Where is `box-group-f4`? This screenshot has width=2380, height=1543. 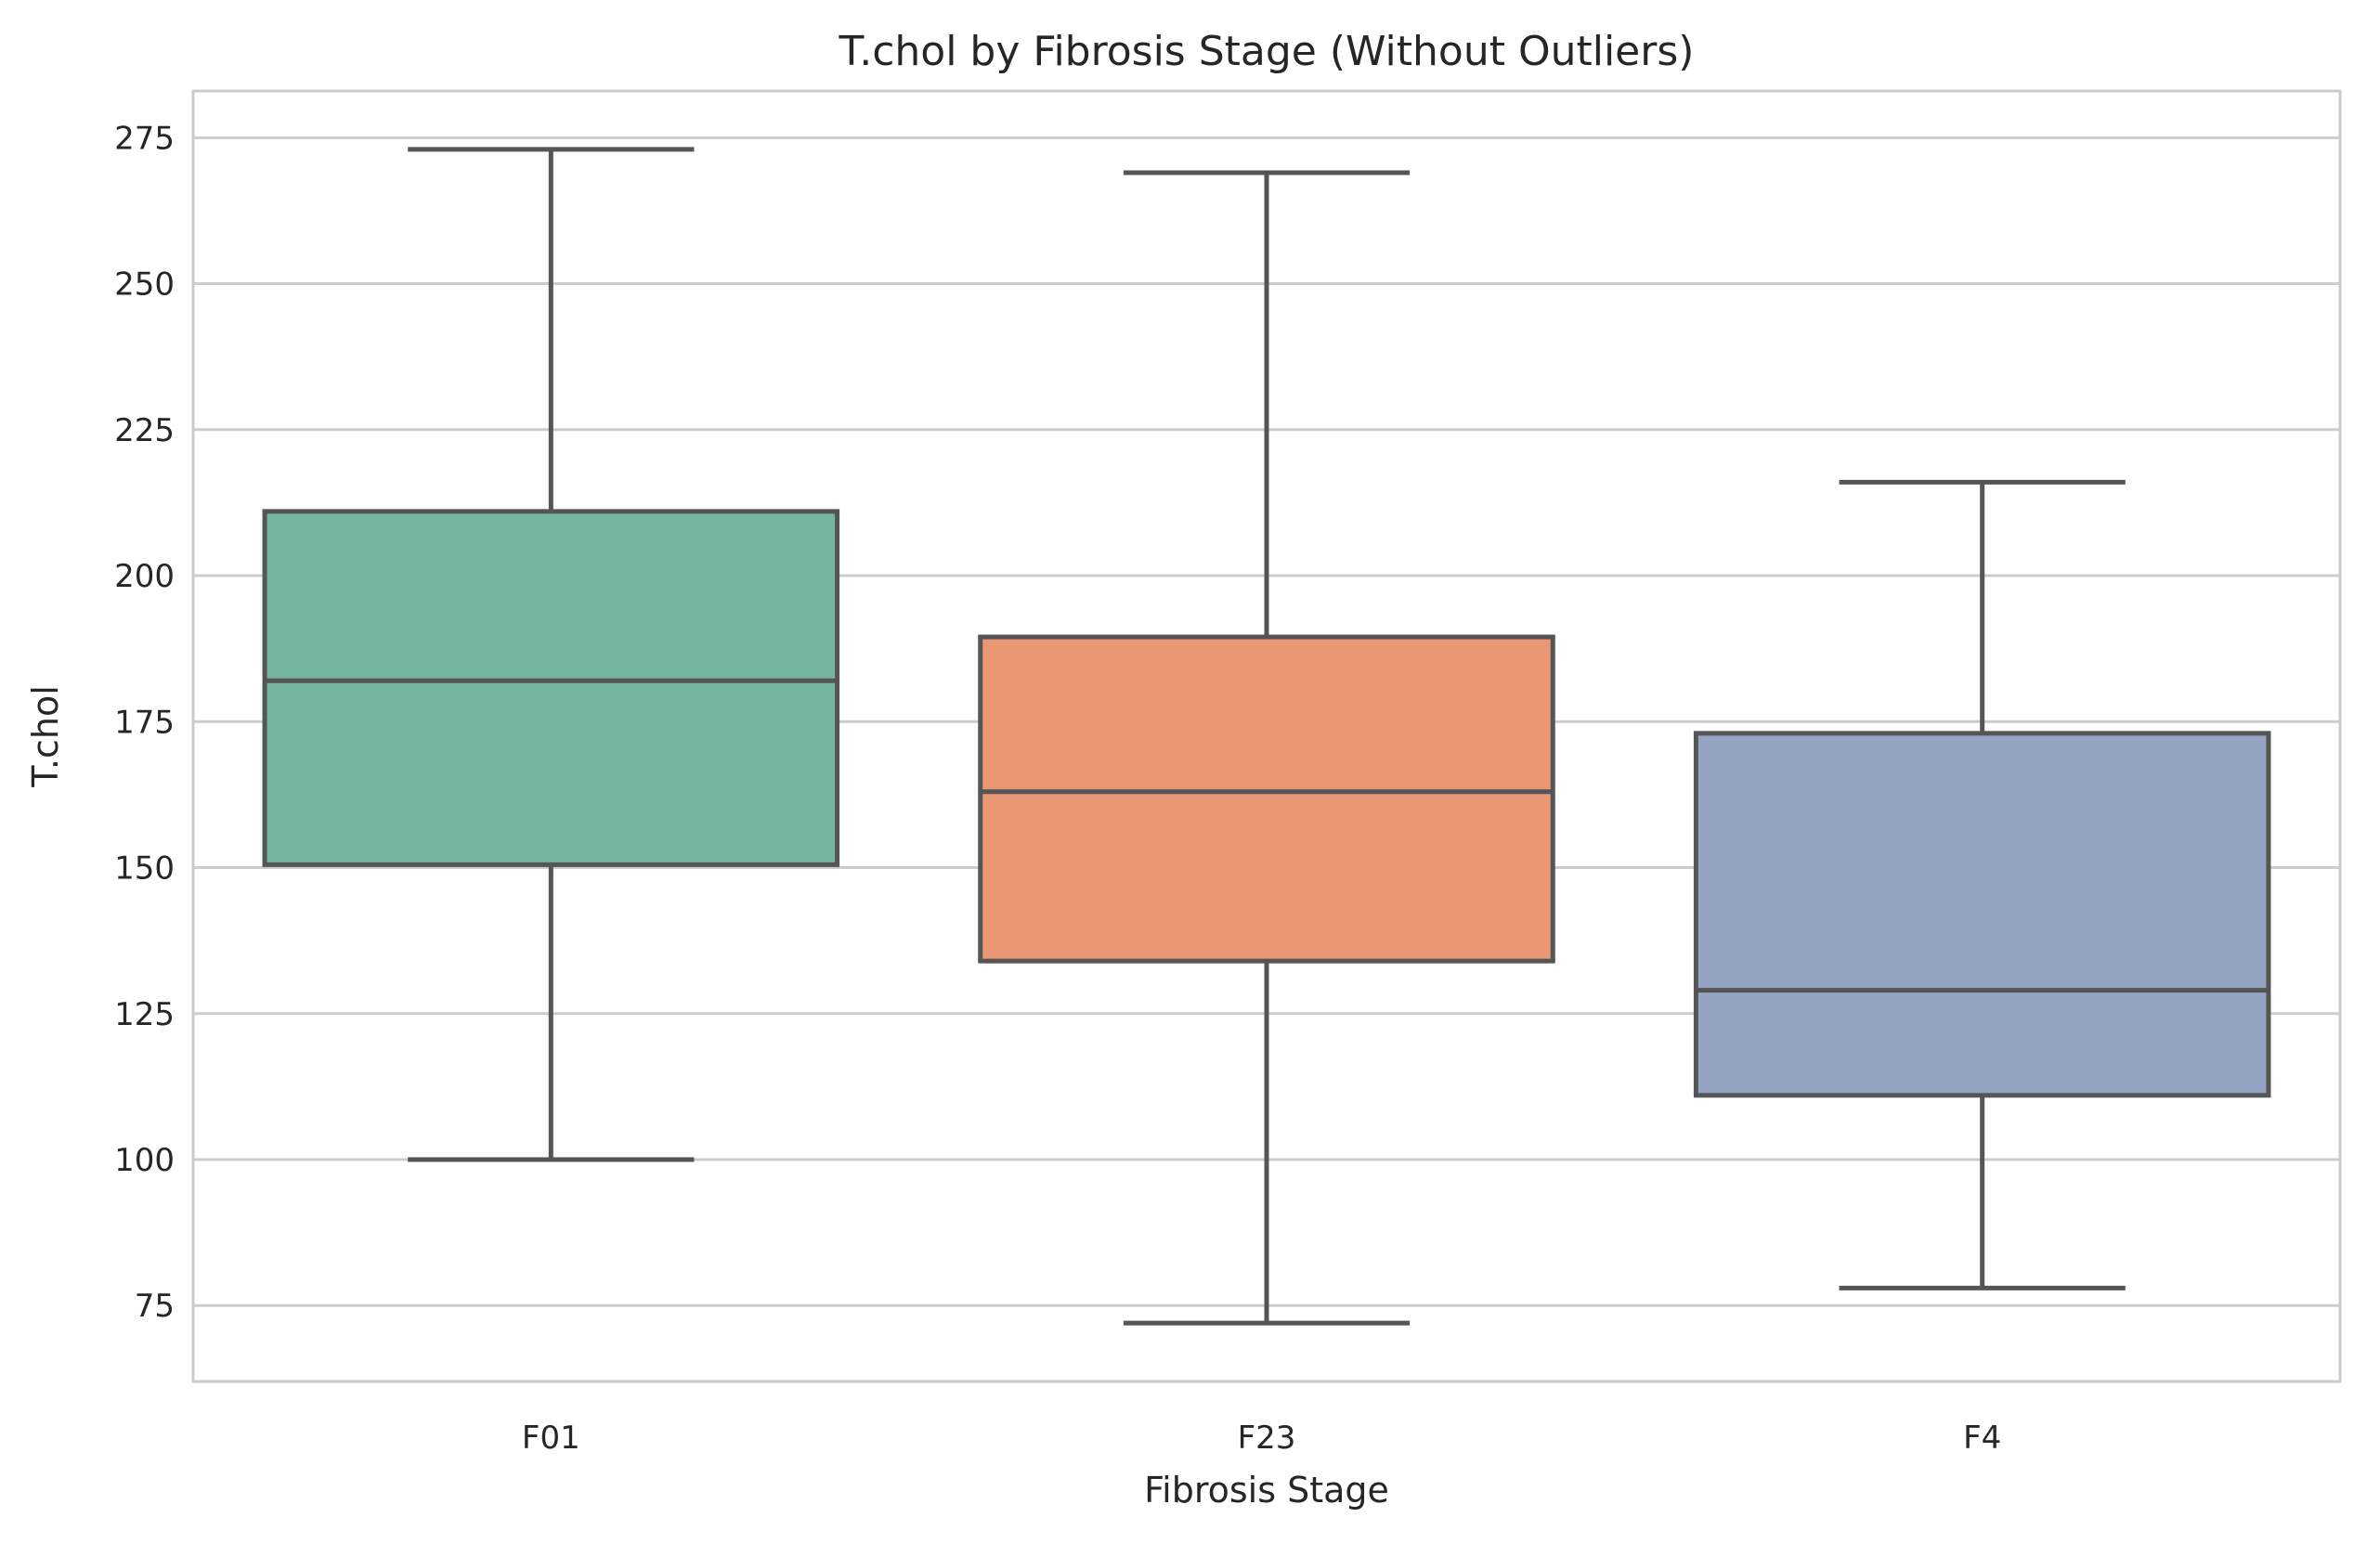 box-group-f4 is located at coordinates (1982, 885).